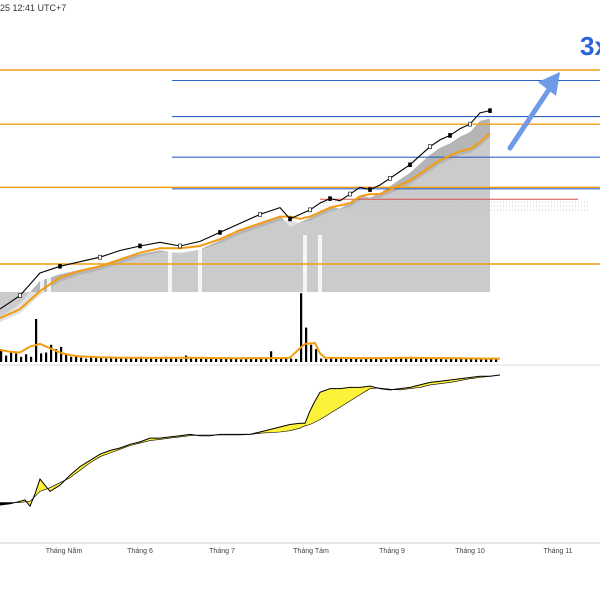 The height and width of the screenshot is (605, 600). I want to click on x-tick-label: Tháng 9, so click(392, 551).